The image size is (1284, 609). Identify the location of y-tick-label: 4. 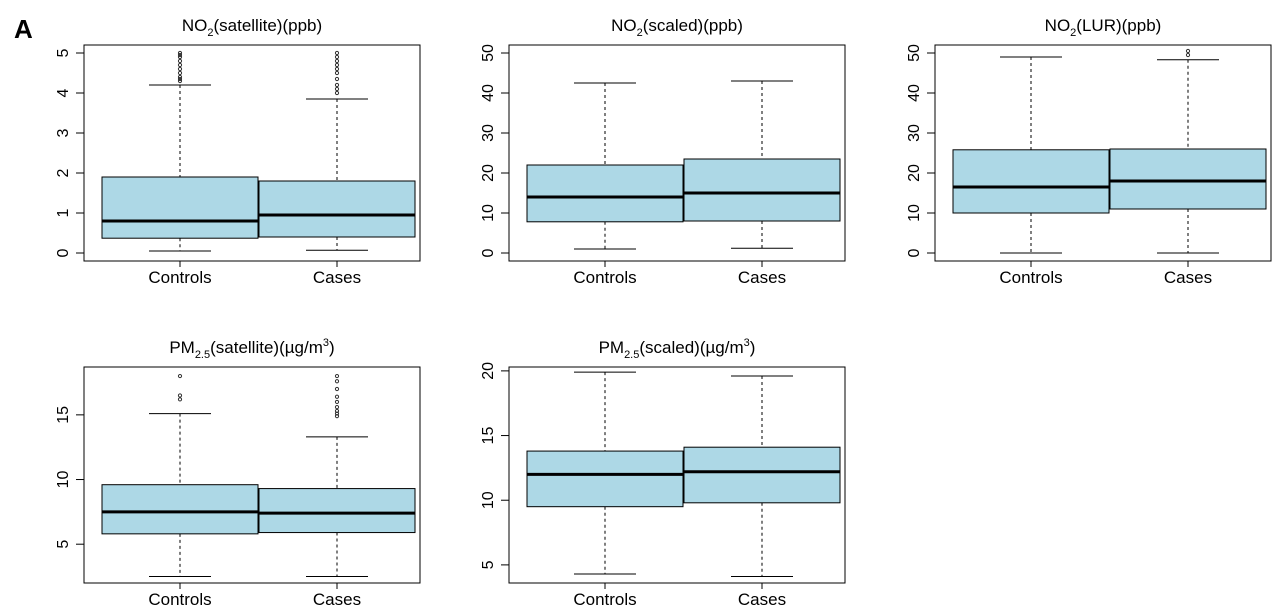
(63, 92).